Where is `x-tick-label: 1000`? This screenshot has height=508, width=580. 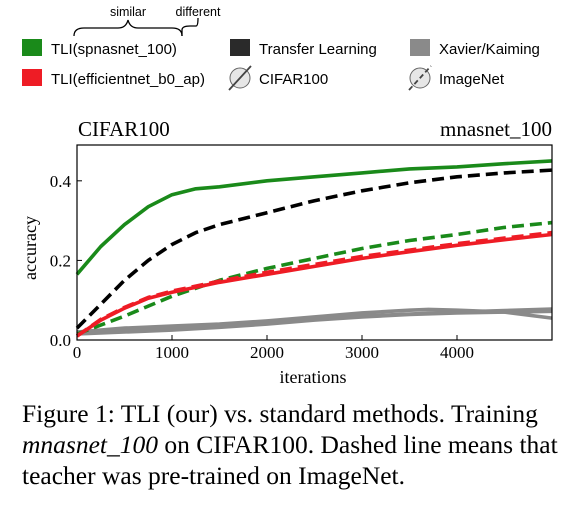 x-tick-label: 1000 is located at coordinates (172, 352).